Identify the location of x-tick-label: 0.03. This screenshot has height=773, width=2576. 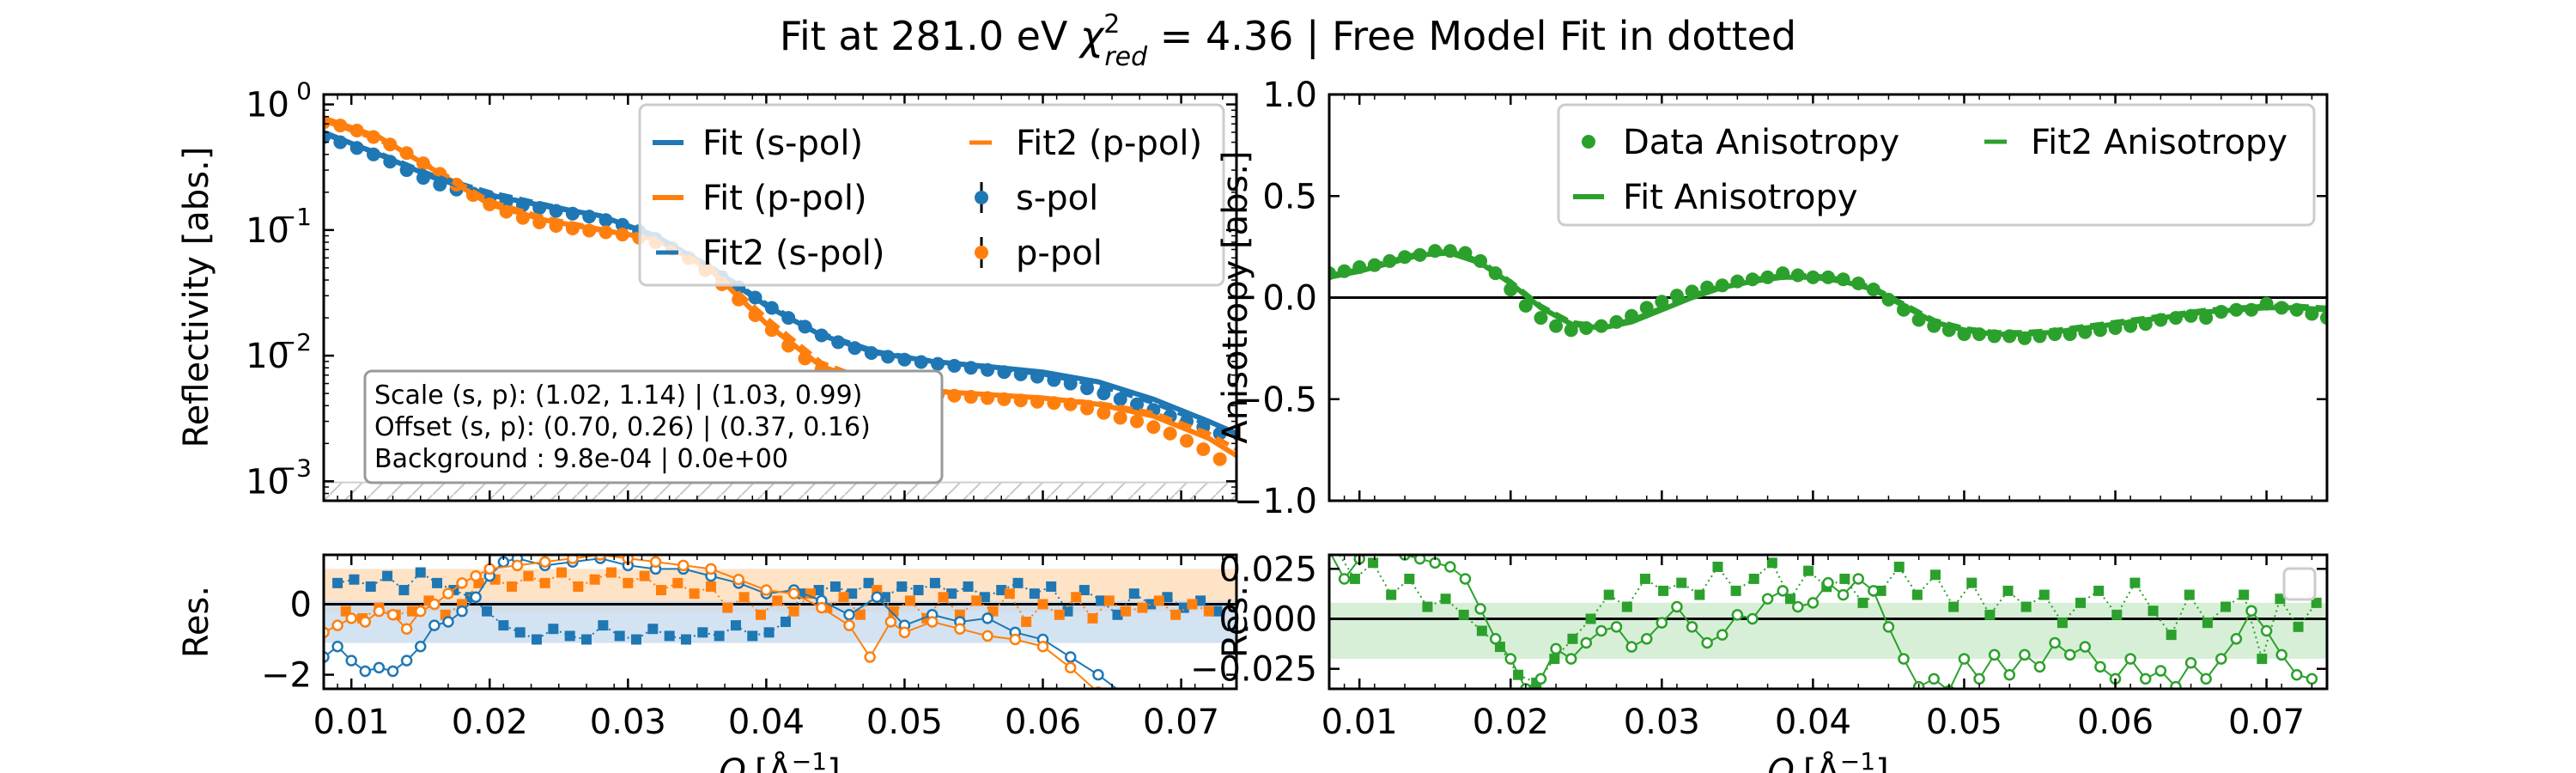
(1662, 722).